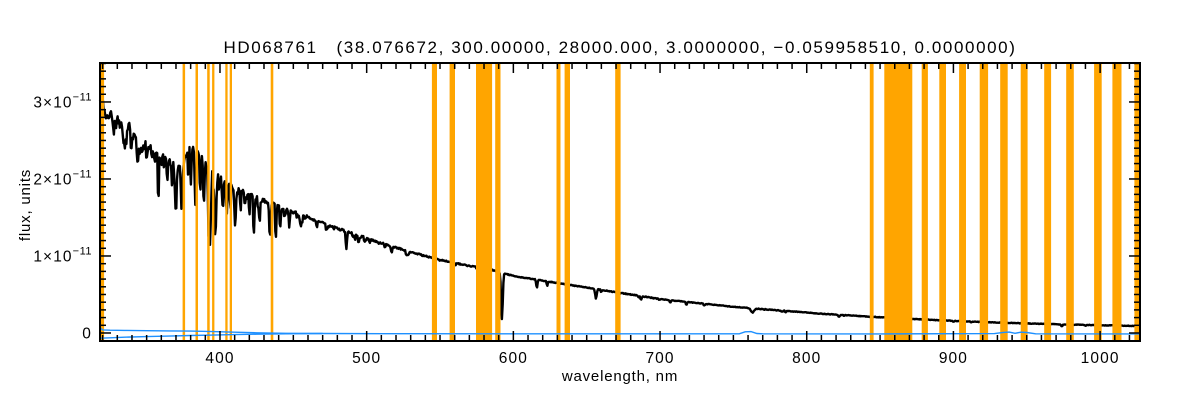  Describe the element at coordinates (806, 358) in the screenshot. I see `x-tick-label: 800` at that location.